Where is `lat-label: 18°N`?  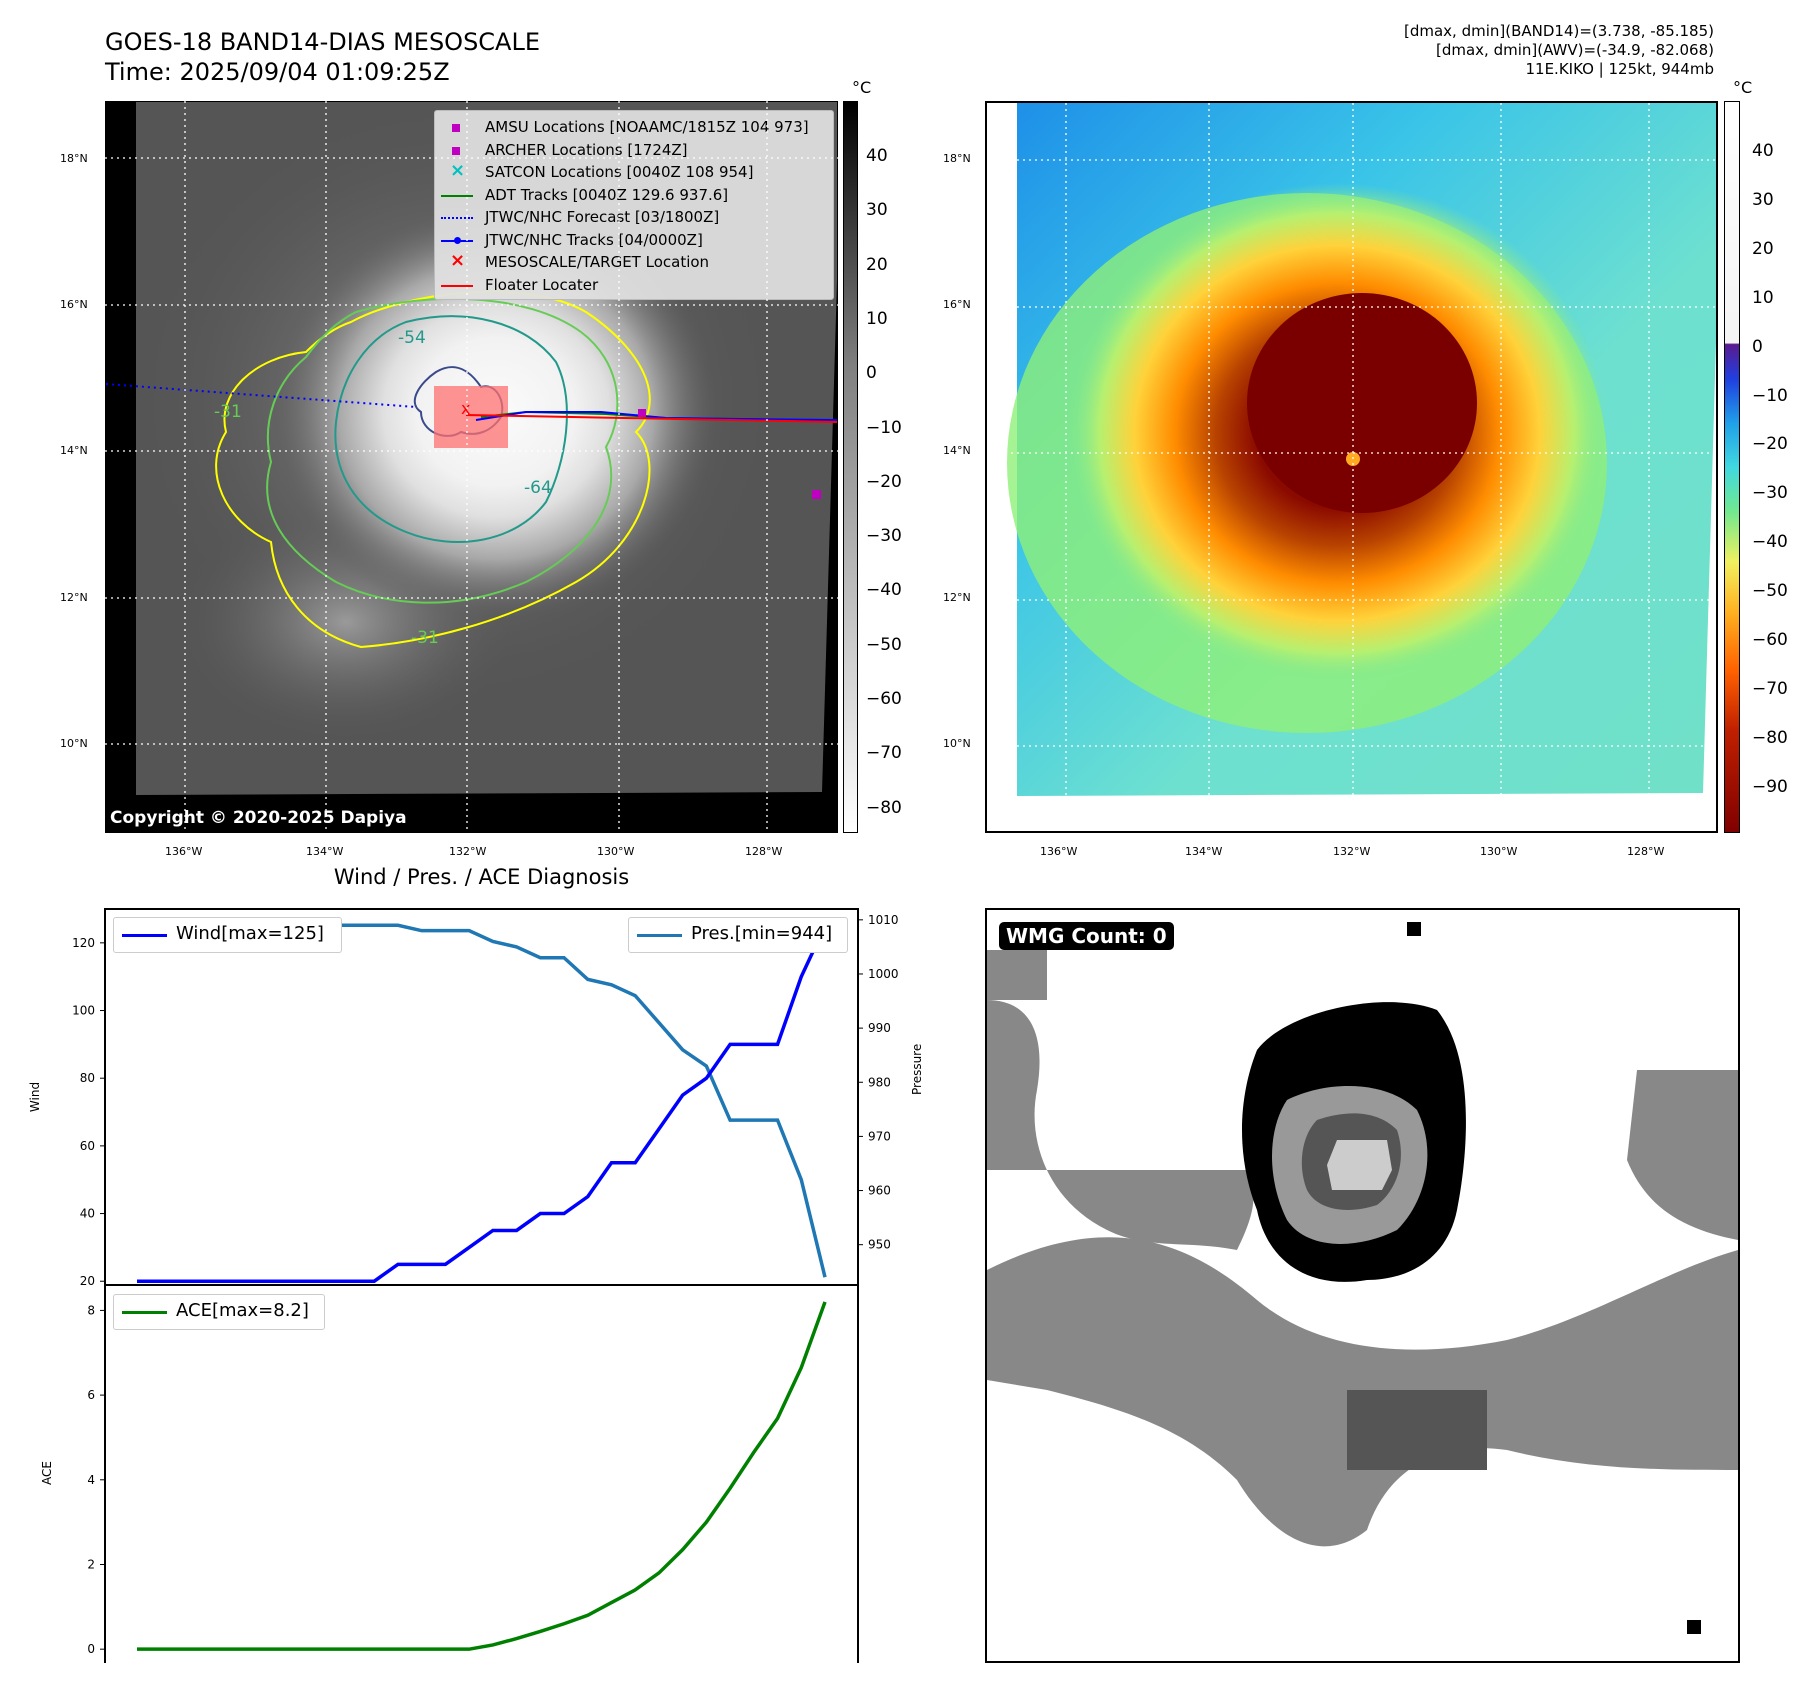
lat-label: 18°N is located at coordinates (74, 158).